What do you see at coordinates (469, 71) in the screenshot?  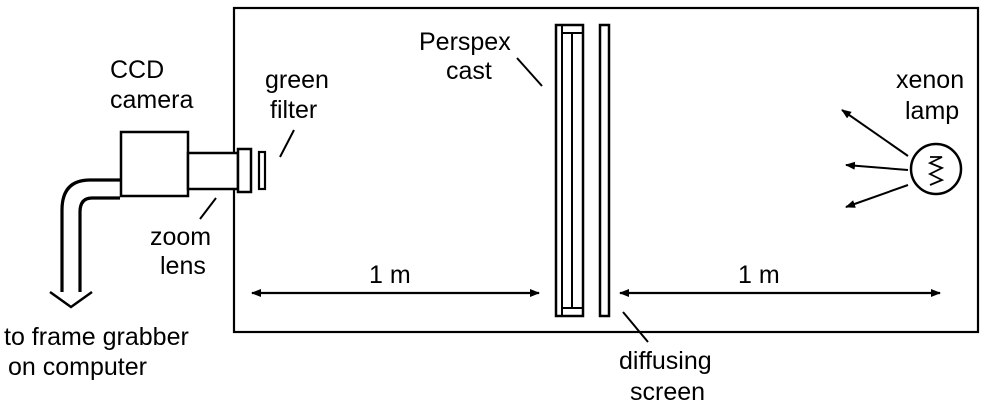 I see `label-cast: cast` at bounding box center [469, 71].